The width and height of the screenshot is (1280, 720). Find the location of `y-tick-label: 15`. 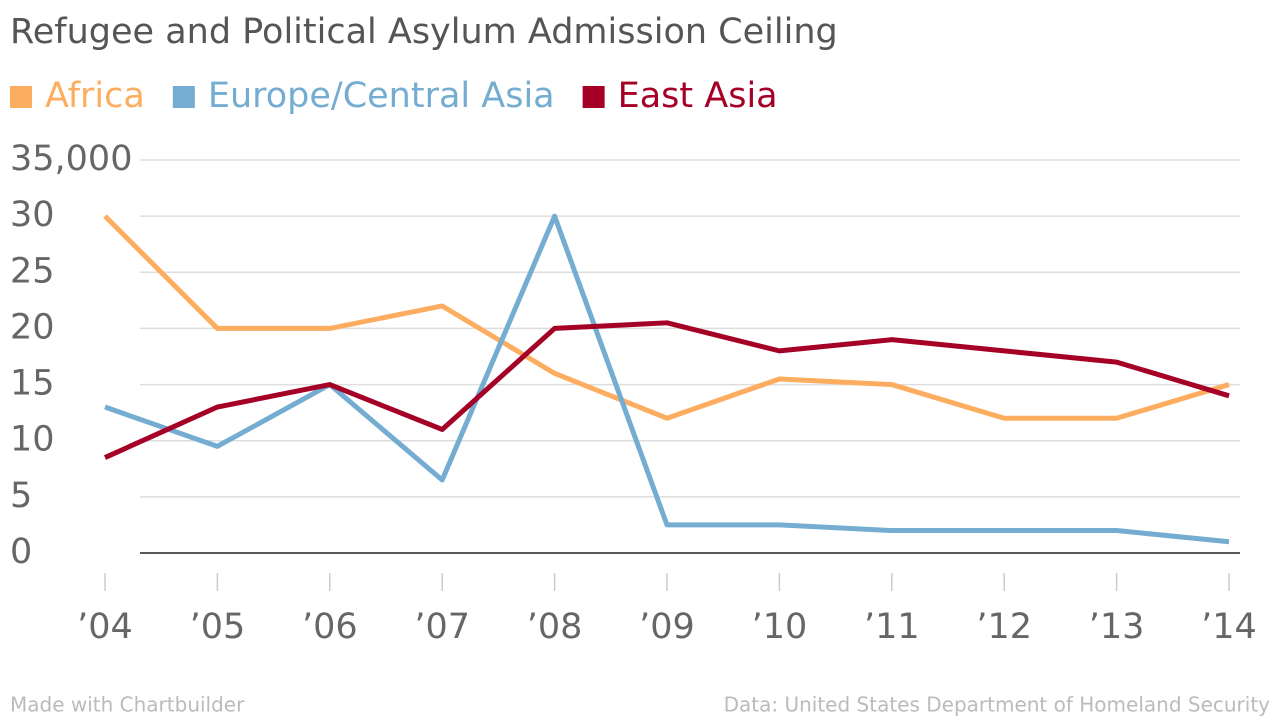

y-tick-label: 15 is located at coordinates (32, 384).